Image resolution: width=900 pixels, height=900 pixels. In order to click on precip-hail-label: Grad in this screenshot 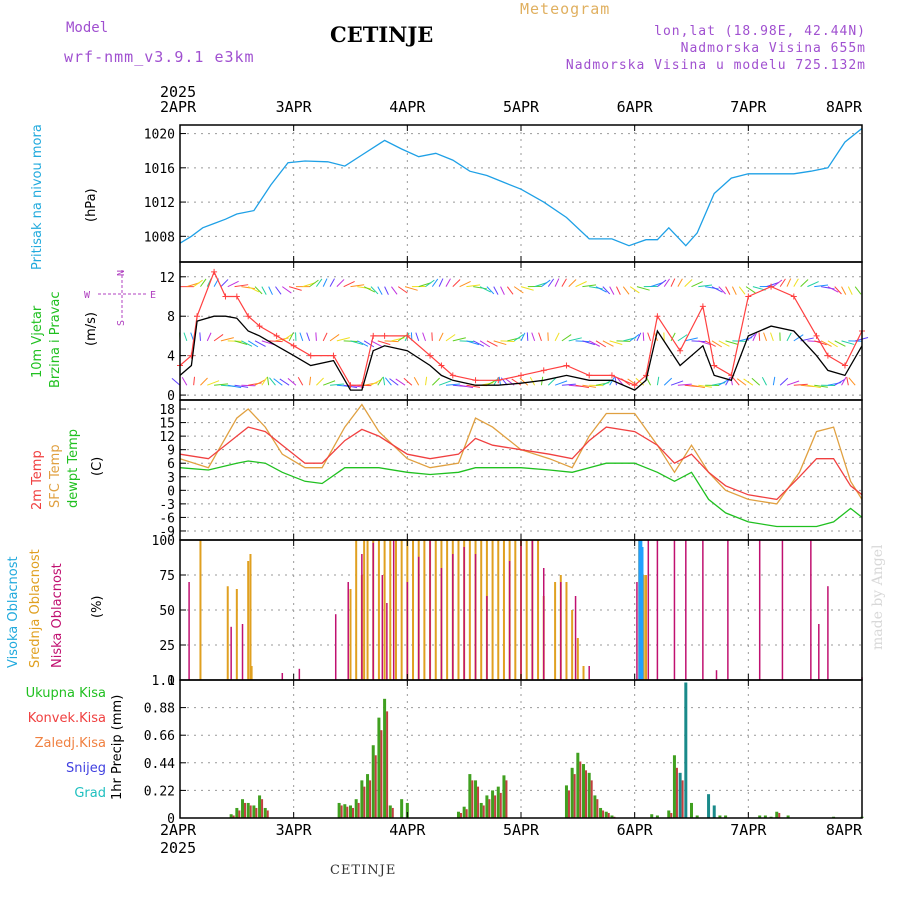, I will do `click(90, 793)`.